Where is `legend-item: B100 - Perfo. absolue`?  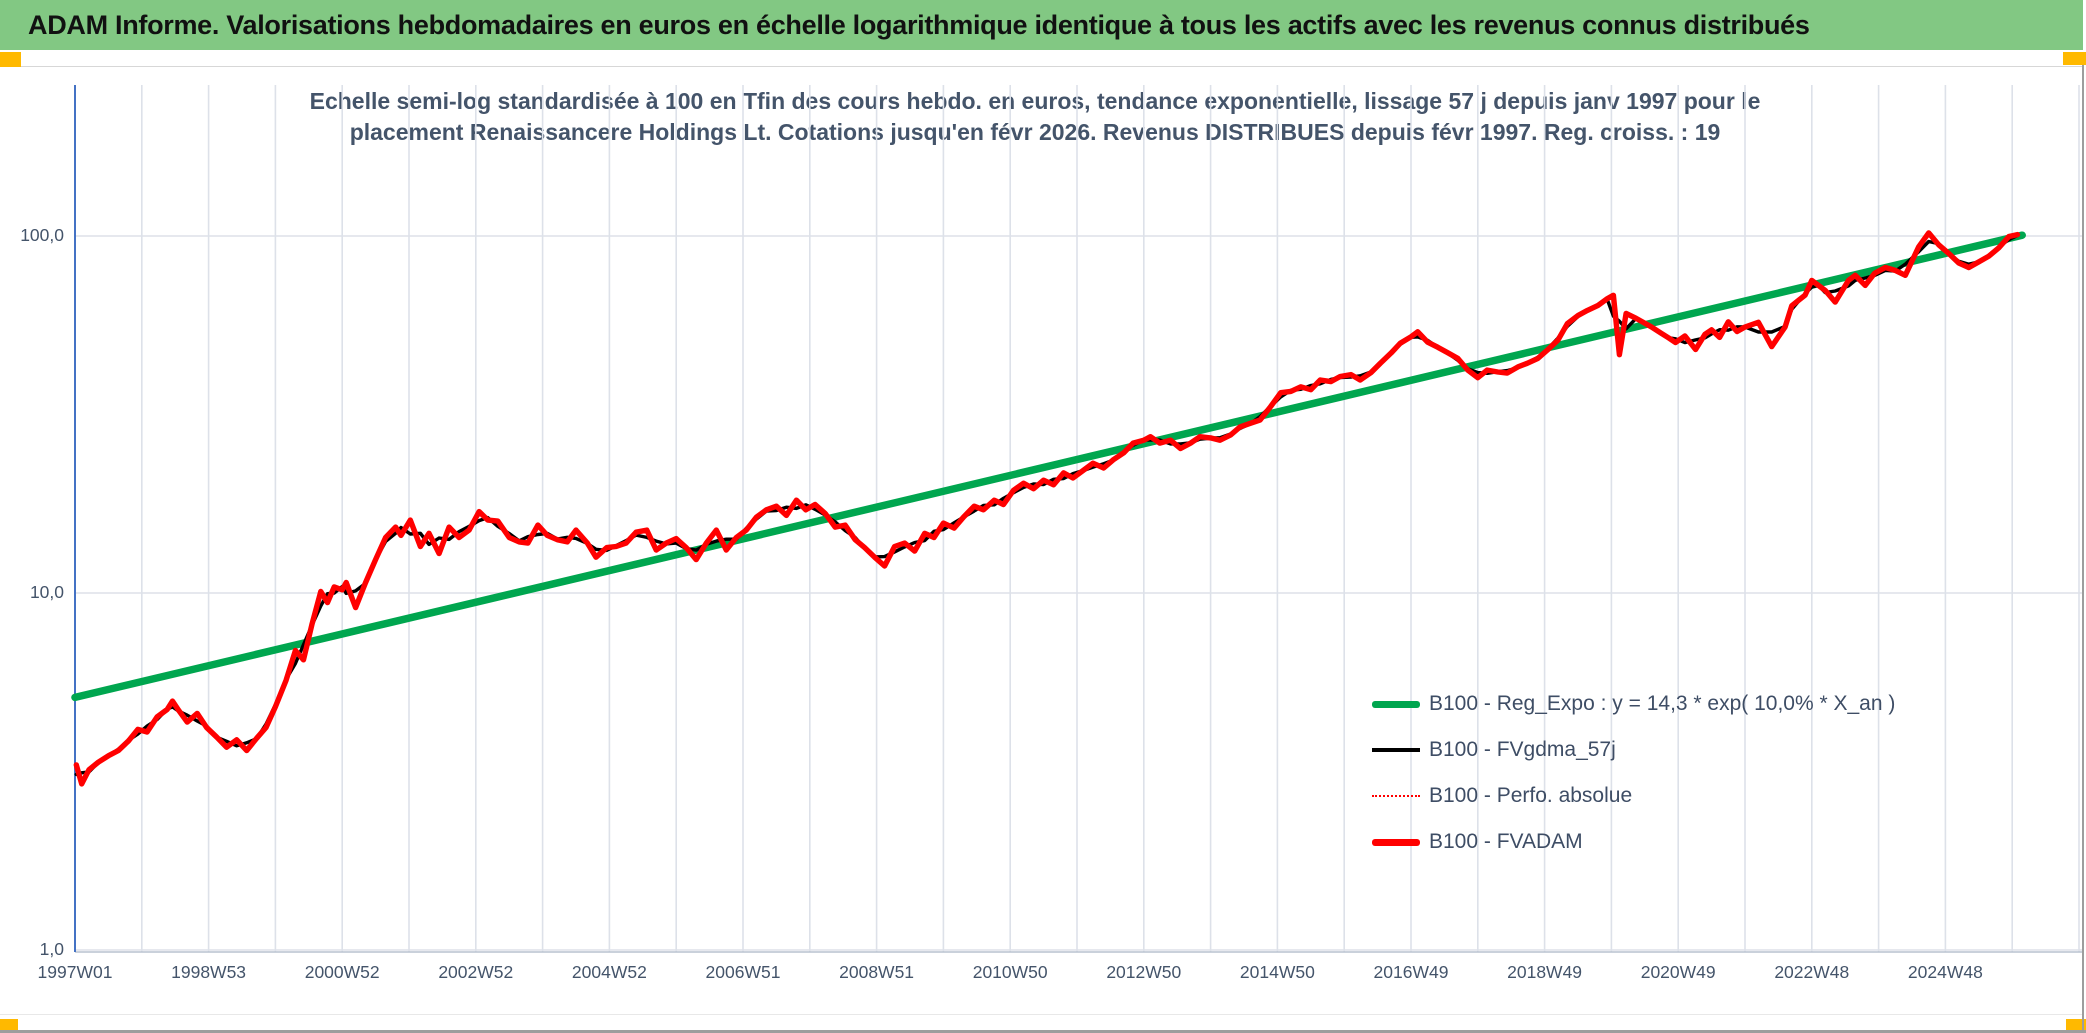
legend-item: B100 - Perfo. absolue is located at coordinates (1633, 796).